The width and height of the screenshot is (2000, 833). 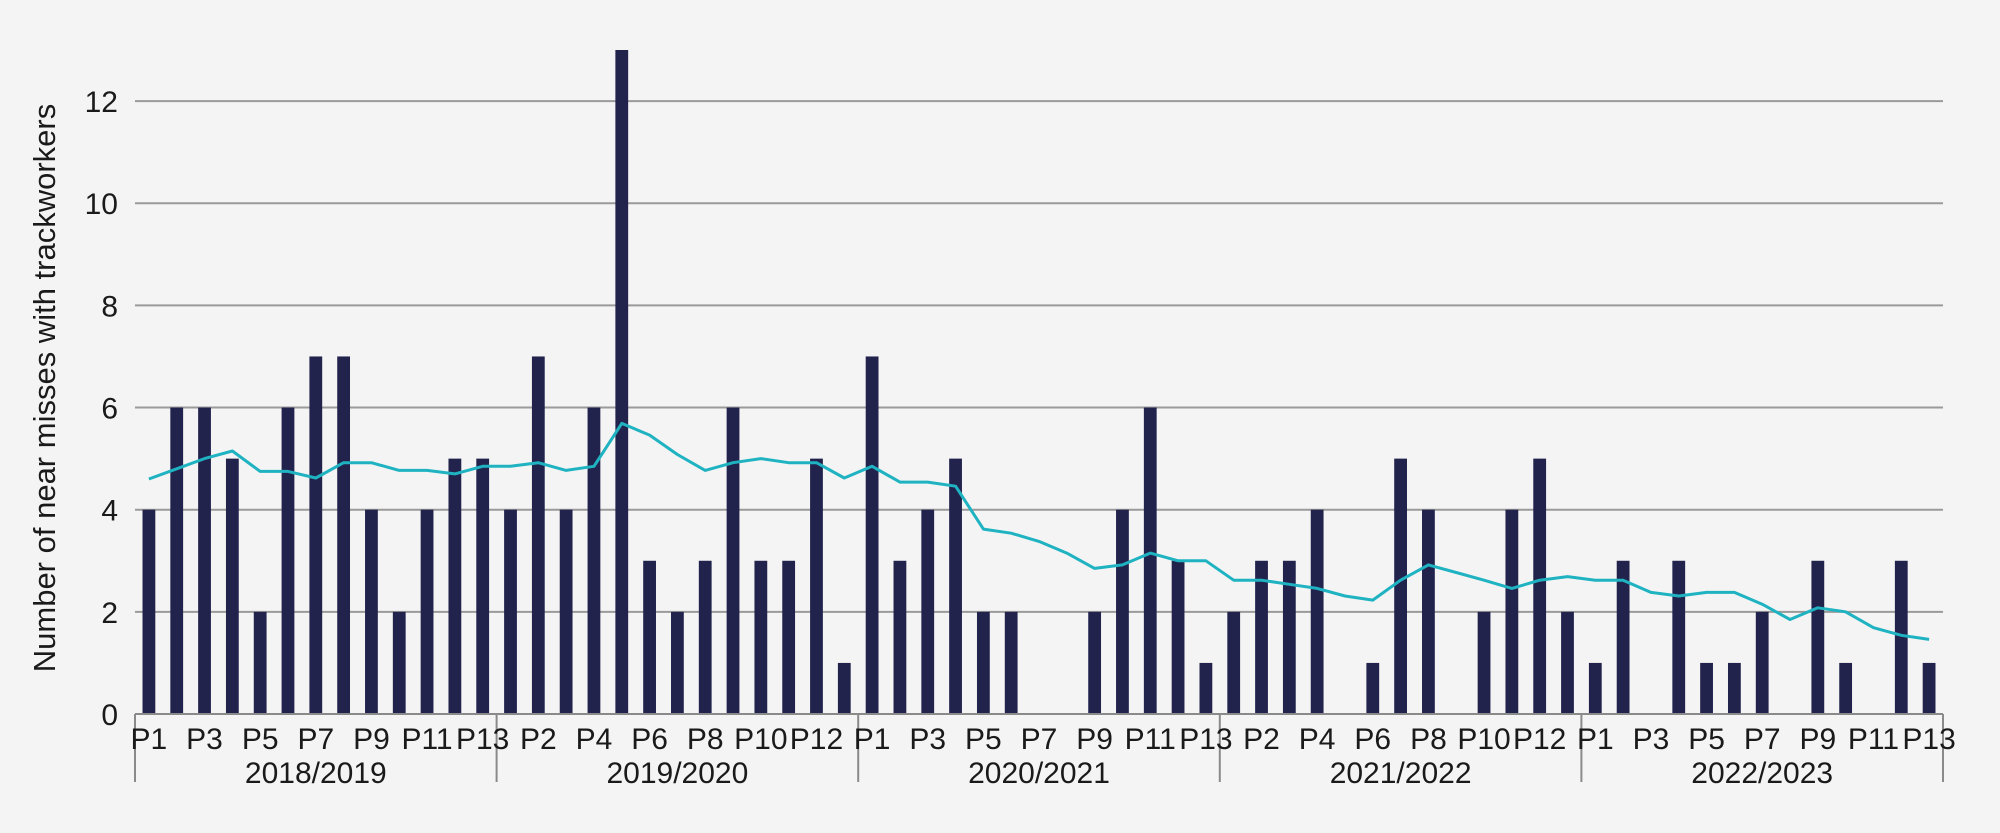 What do you see at coordinates (1539, 739) in the screenshot?
I see `x-tick-label: P12` at bounding box center [1539, 739].